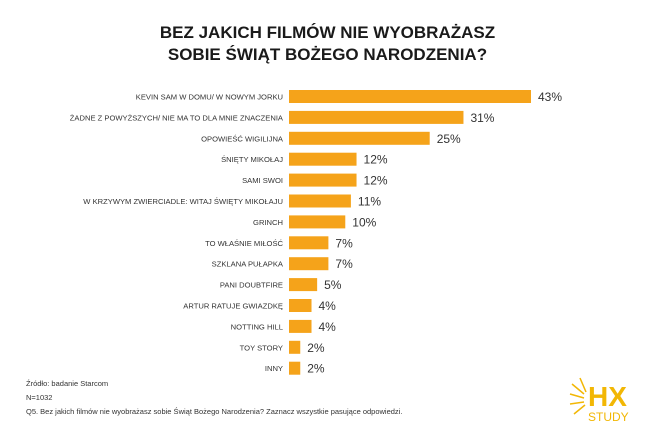  I want to click on category-label: PANI DOUBTFIRE, so click(251, 285).